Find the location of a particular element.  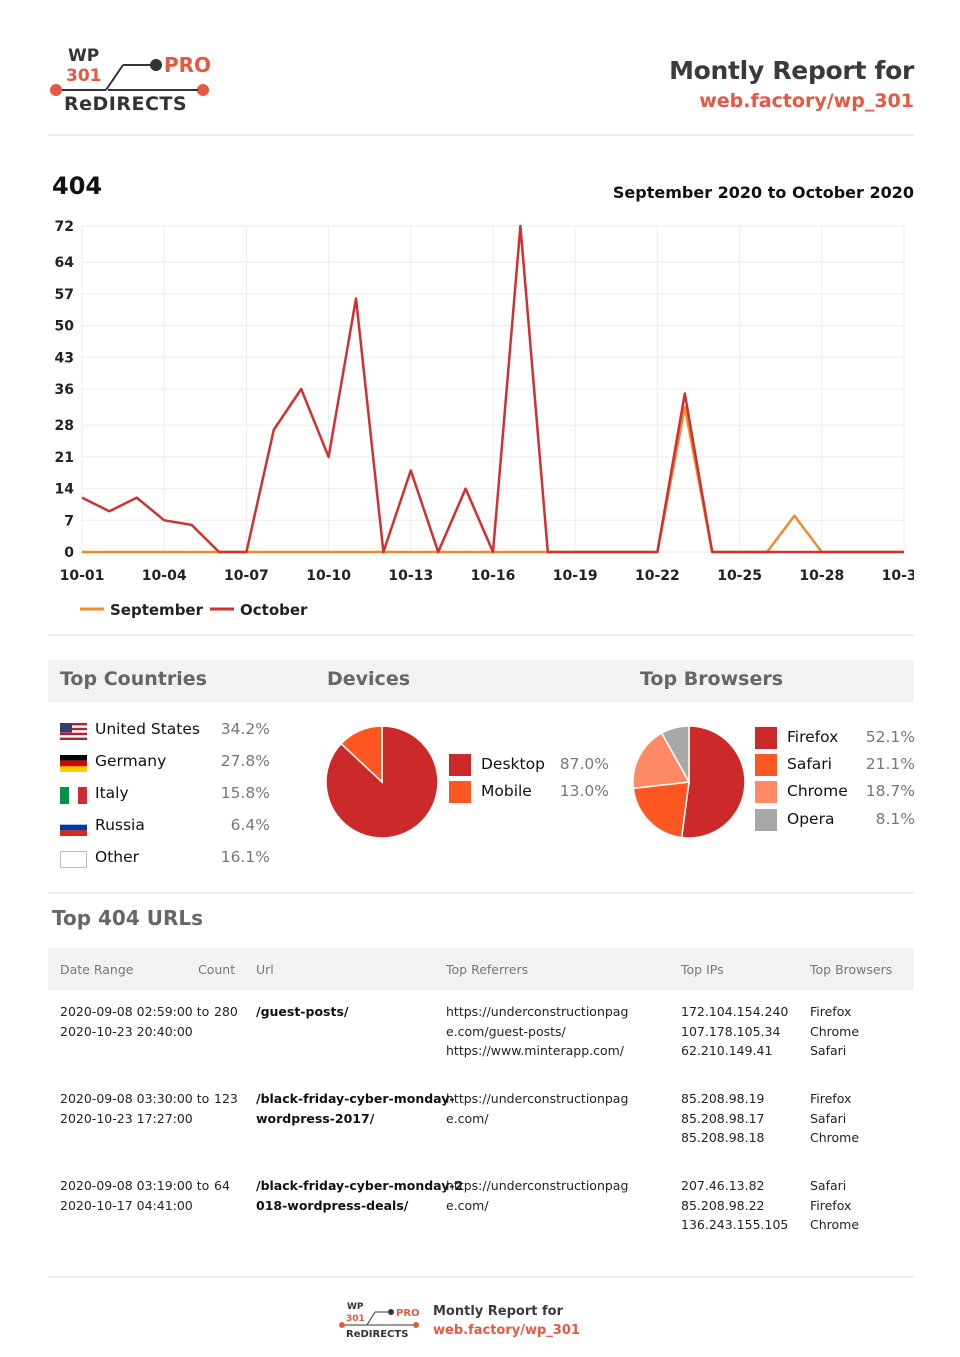

y-tick-label: 72 is located at coordinates (64, 227).